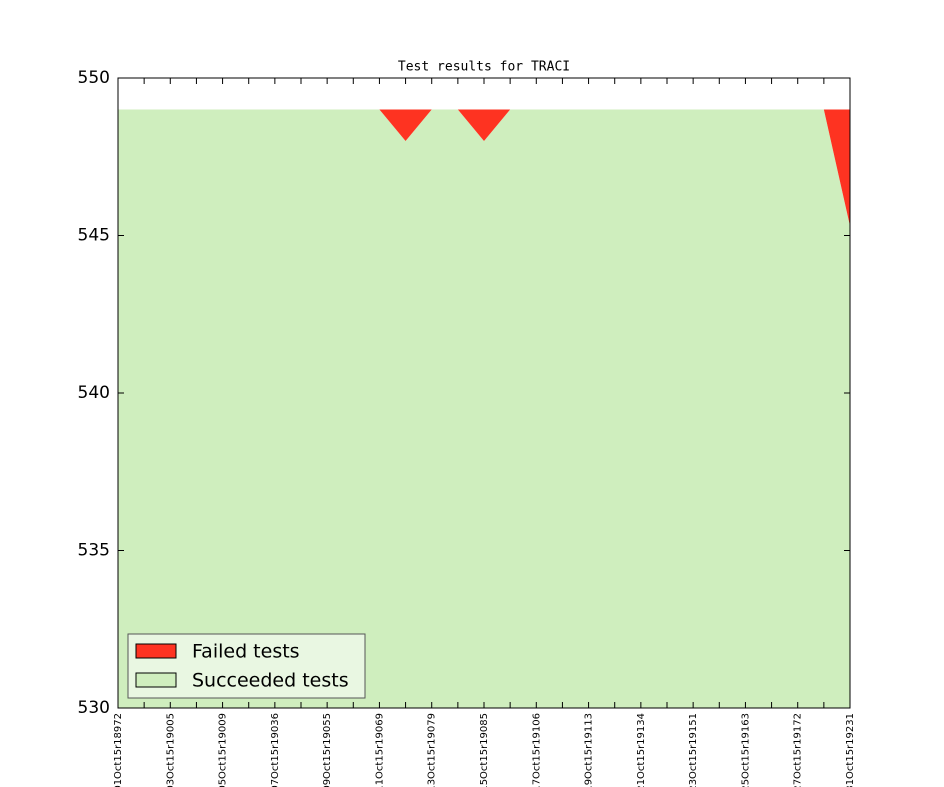  Describe the element at coordinates (246, 652) in the screenshot. I see `legend-label: Failed tests` at that location.